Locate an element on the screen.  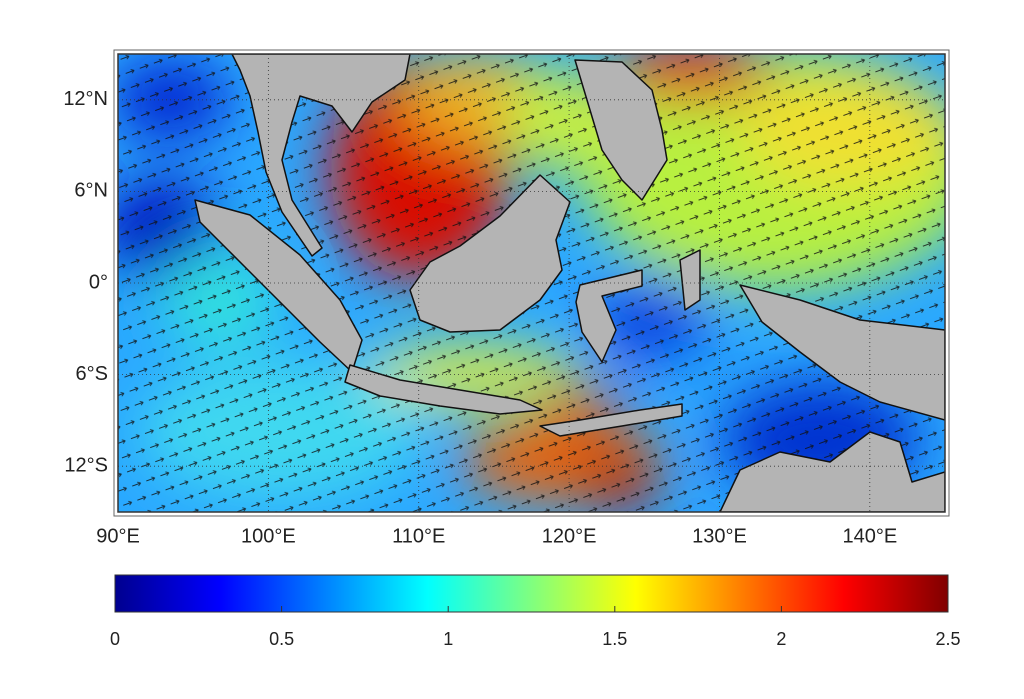
colorbar-tick-label: 0 is located at coordinates (115, 639).